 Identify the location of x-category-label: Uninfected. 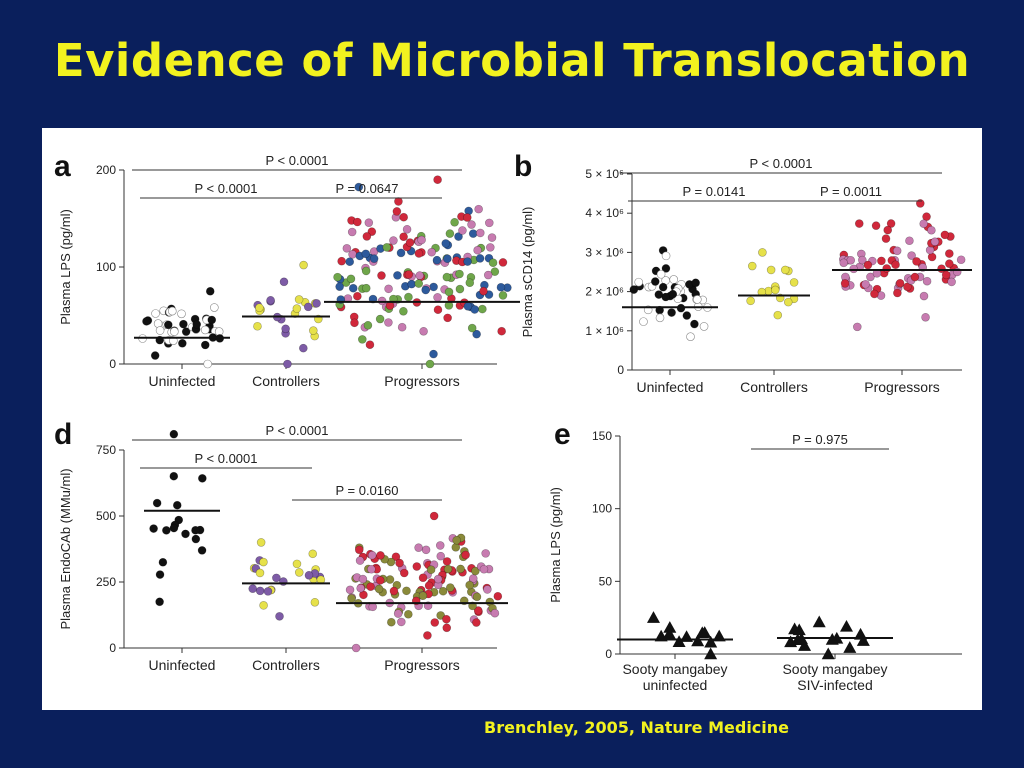
(182, 665).